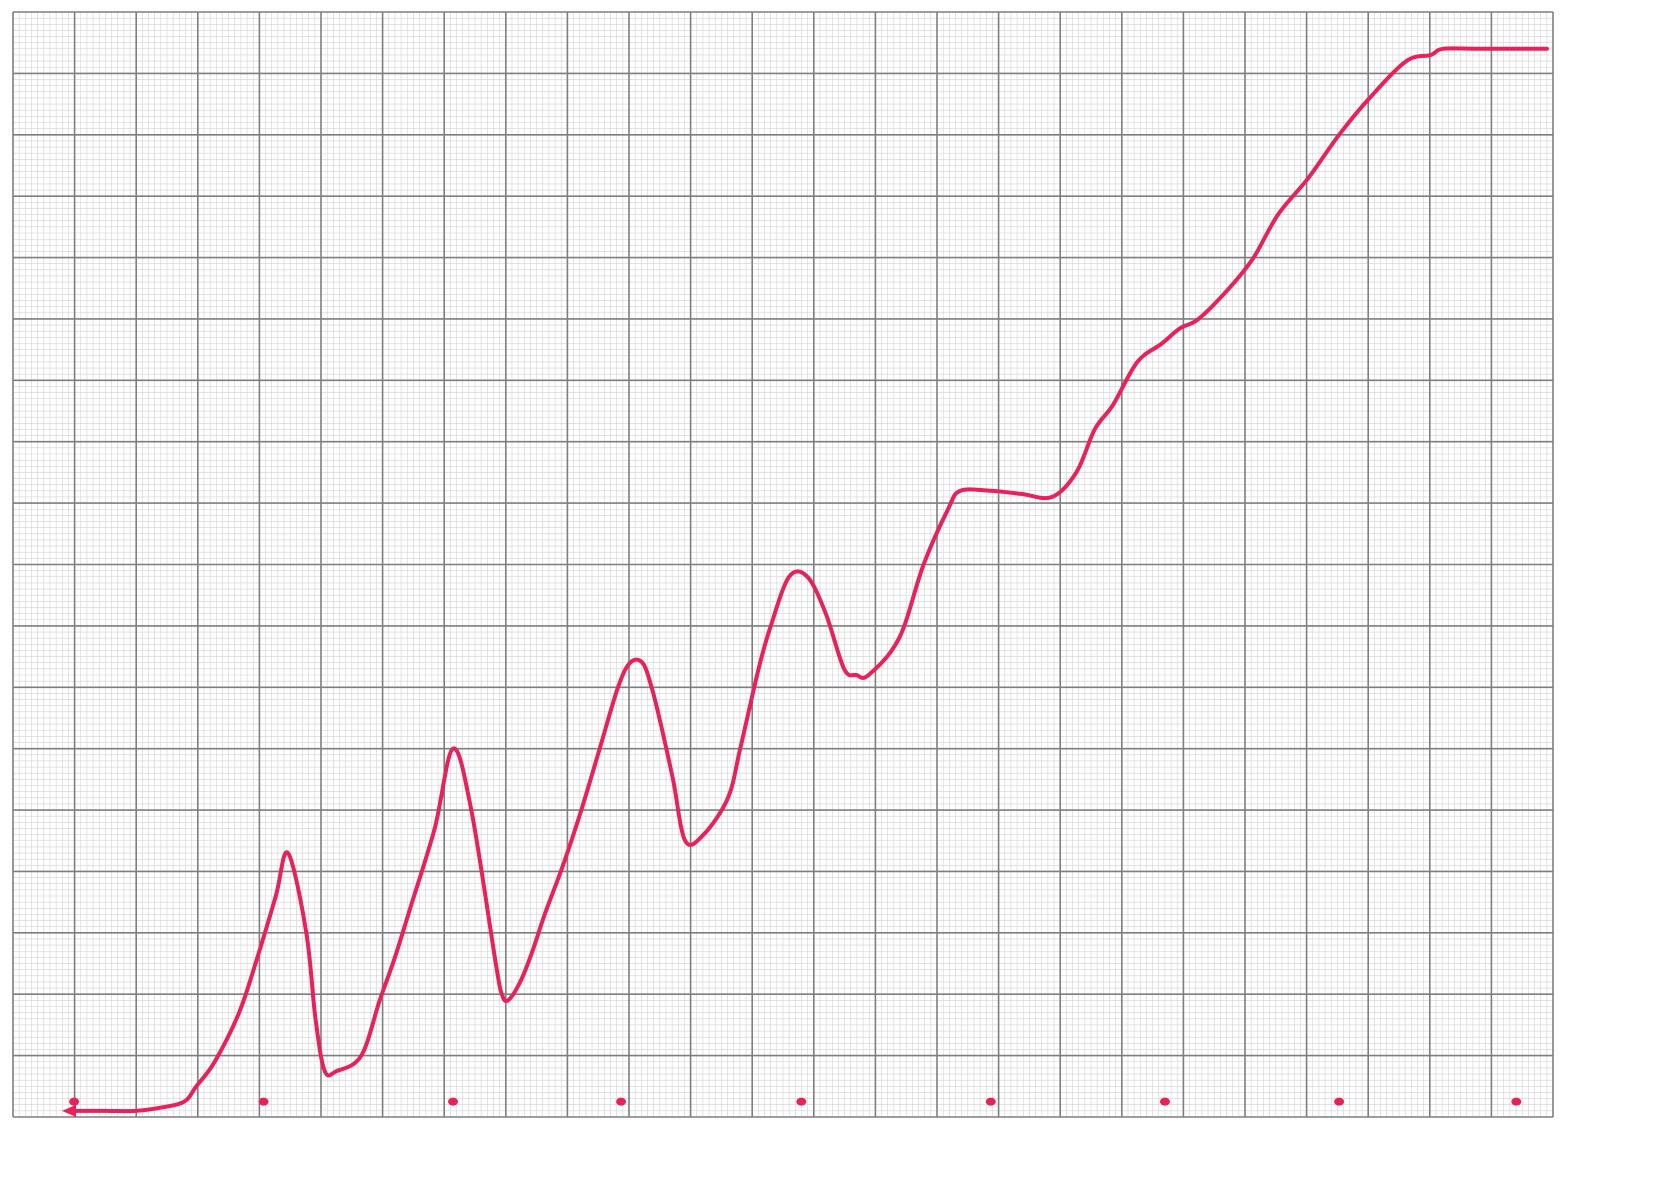 This screenshot has width=1667, height=1200. What do you see at coordinates (69, 1110) in the screenshot?
I see `series-start-arrow` at bounding box center [69, 1110].